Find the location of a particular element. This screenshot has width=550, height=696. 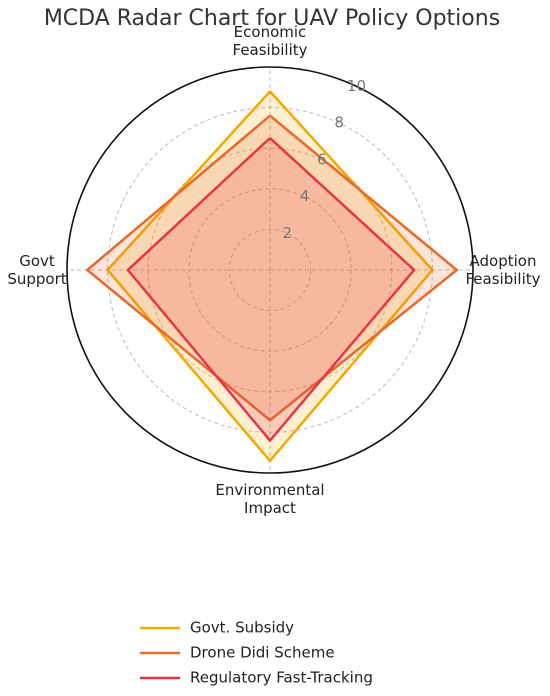

chart-title: MCDA Radar Chart for UAV Policy Options is located at coordinates (272, 18).